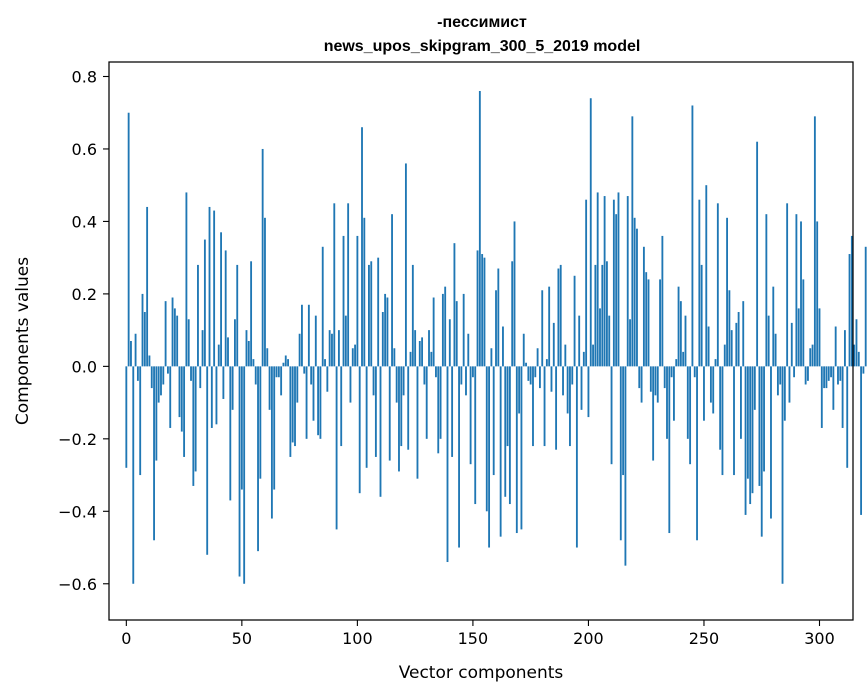  What do you see at coordinates (77, 511) in the screenshot?
I see `y-tick-label: −0.4` at bounding box center [77, 511].